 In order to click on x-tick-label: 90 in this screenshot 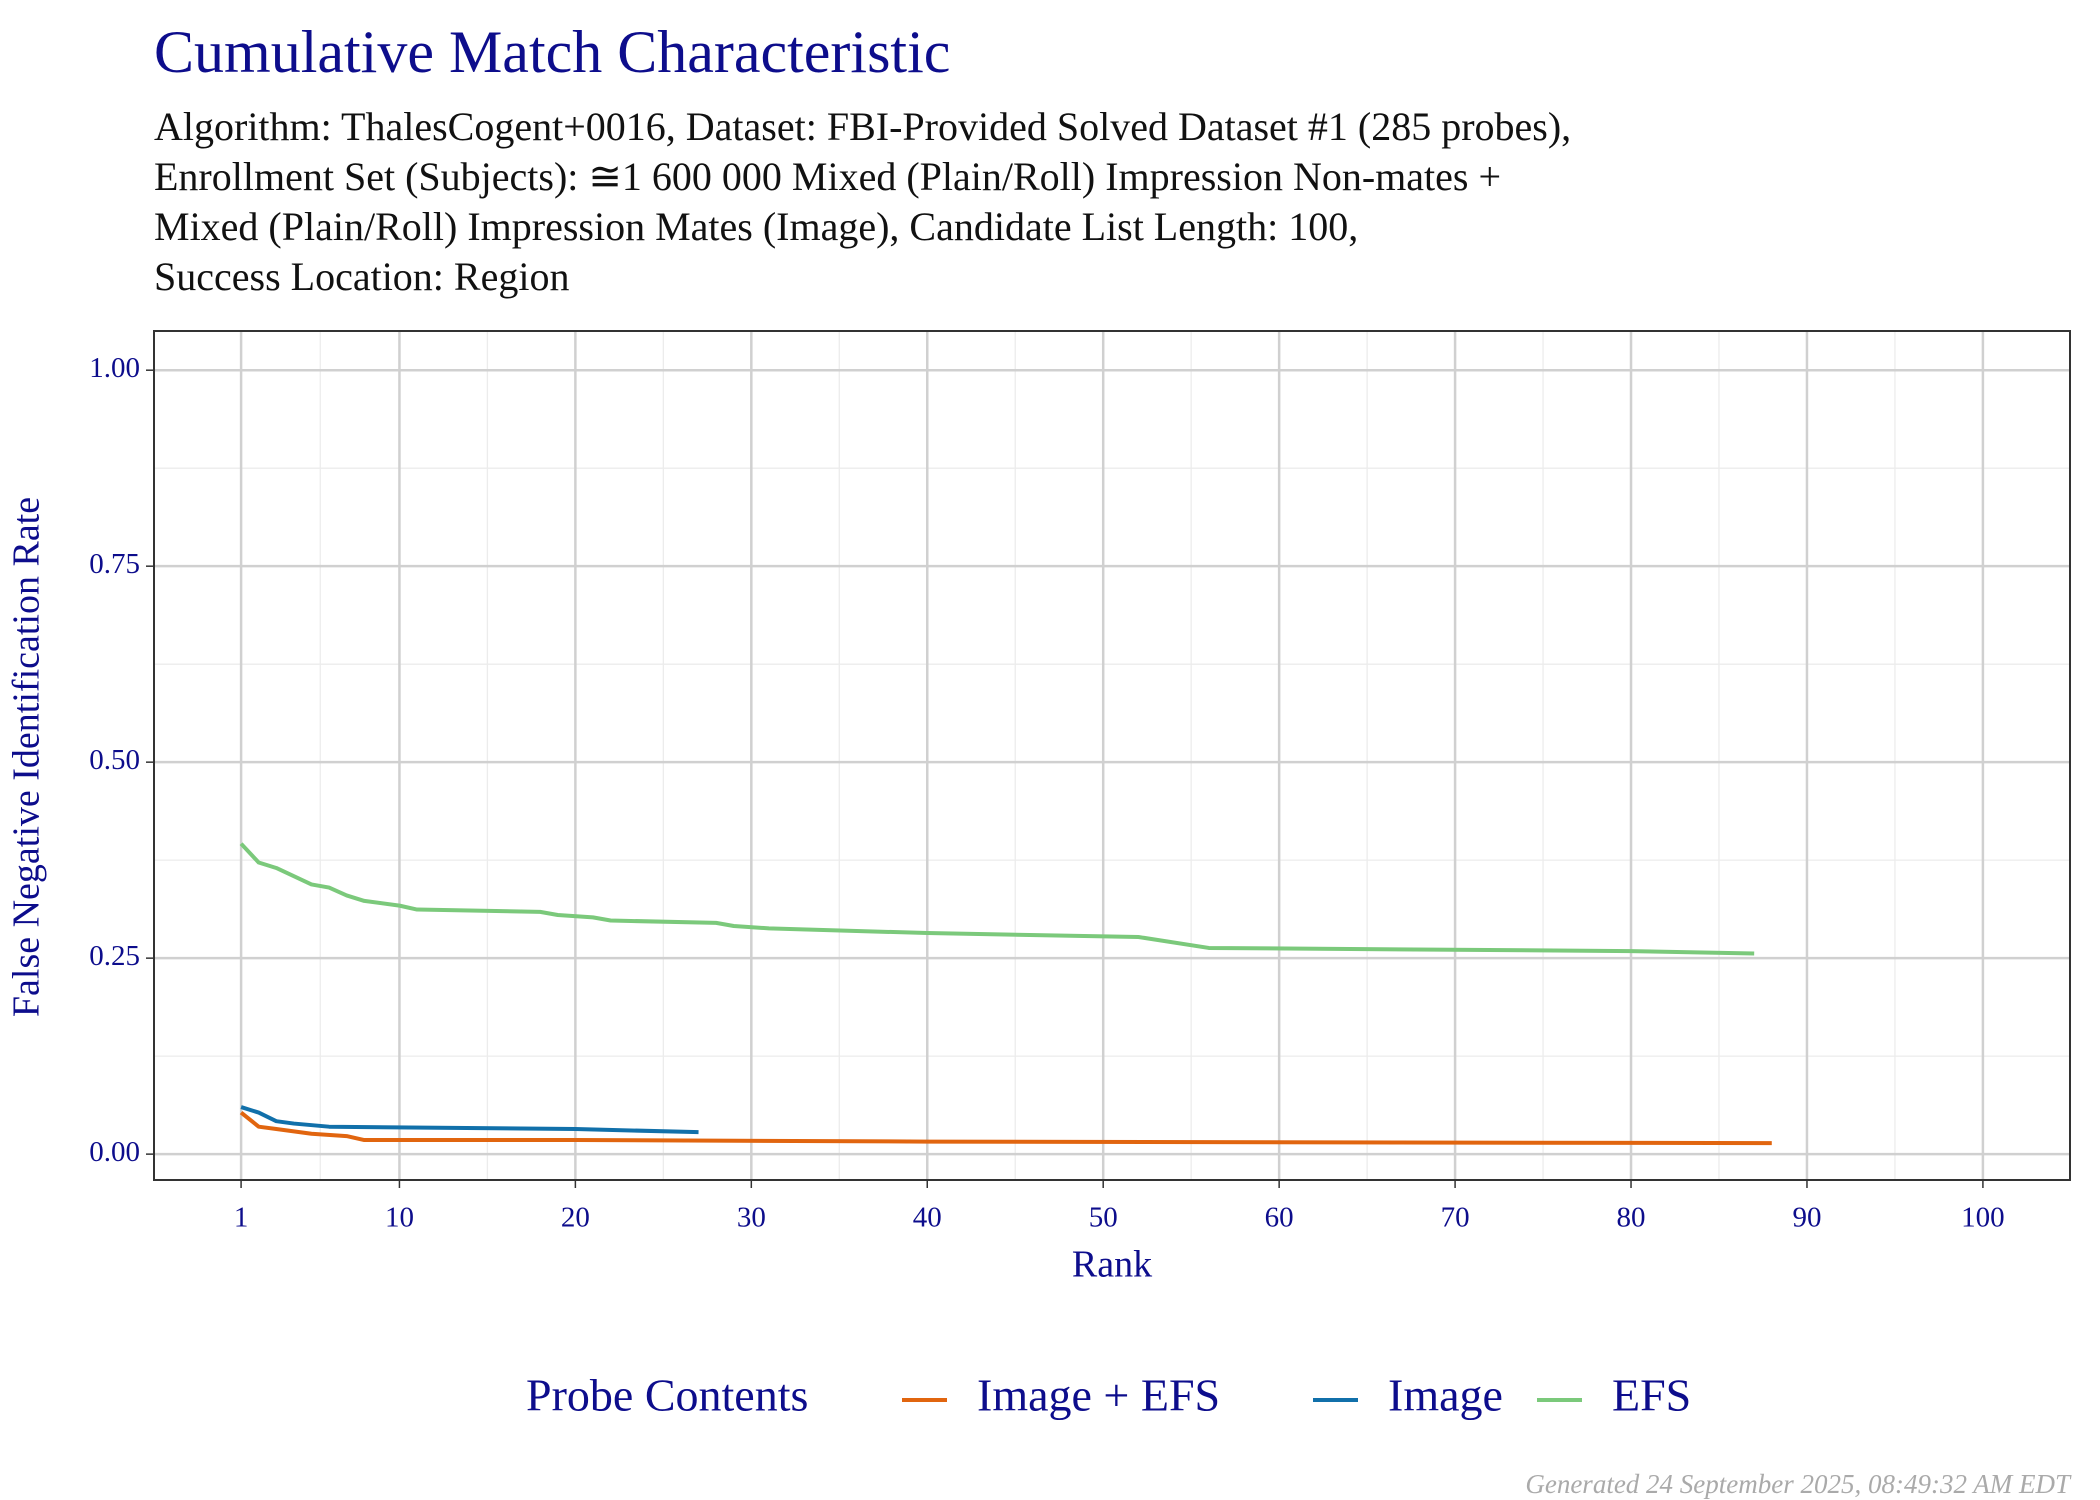, I will do `click(1806, 1218)`.